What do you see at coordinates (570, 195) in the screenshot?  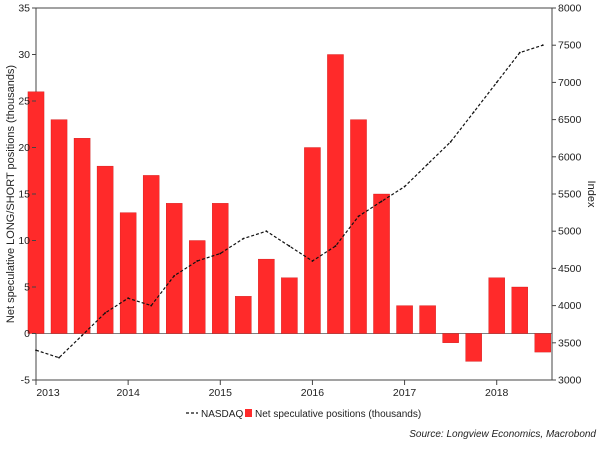 I see `right-tick-label: 5500` at bounding box center [570, 195].